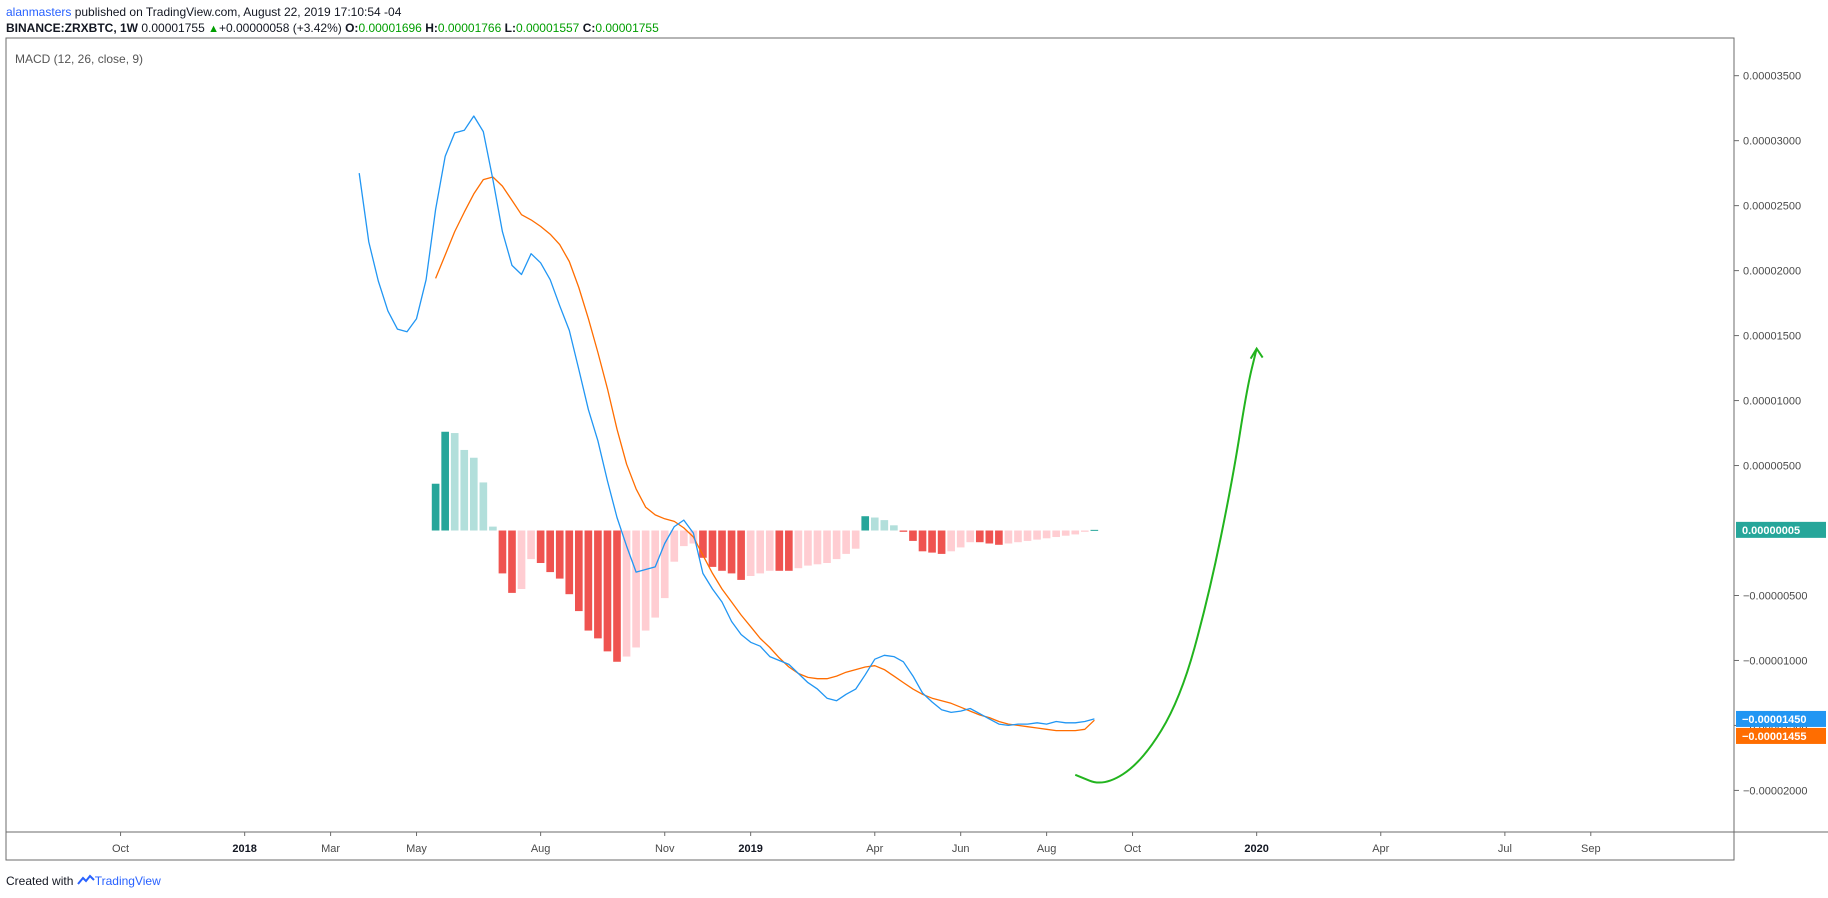 This screenshot has height=898, width=1828. Describe the element at coordinates (750, 849) in the screenshot. I see `x-tick-label: 2019` at that location.